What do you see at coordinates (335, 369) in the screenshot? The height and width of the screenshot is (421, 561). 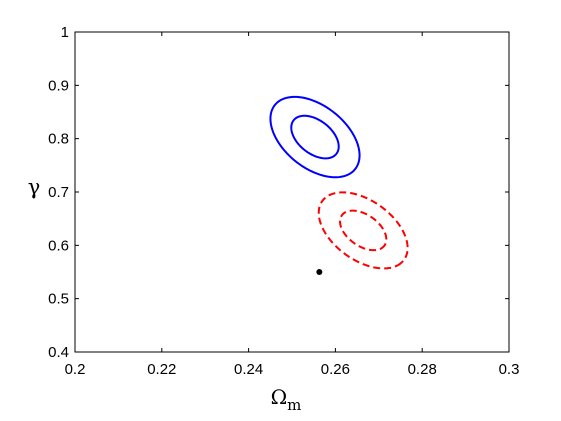 I see `x-tick-label: 0.26` at bounding box center [335, 369].